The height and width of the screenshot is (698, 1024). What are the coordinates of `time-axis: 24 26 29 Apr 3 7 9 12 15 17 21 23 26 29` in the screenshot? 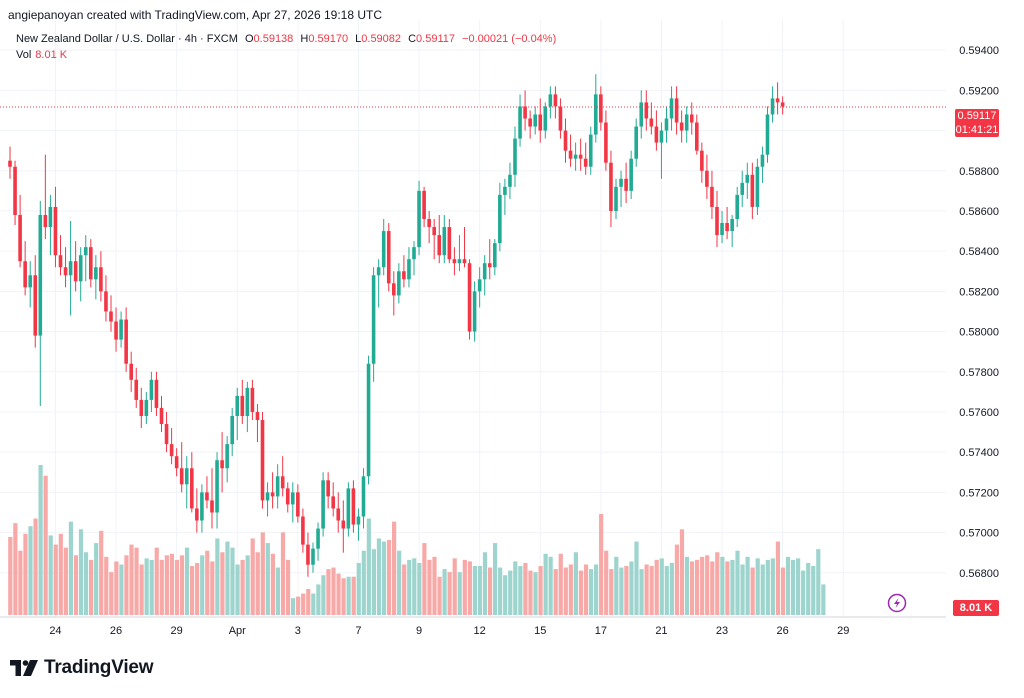 It's located at (449, 631).